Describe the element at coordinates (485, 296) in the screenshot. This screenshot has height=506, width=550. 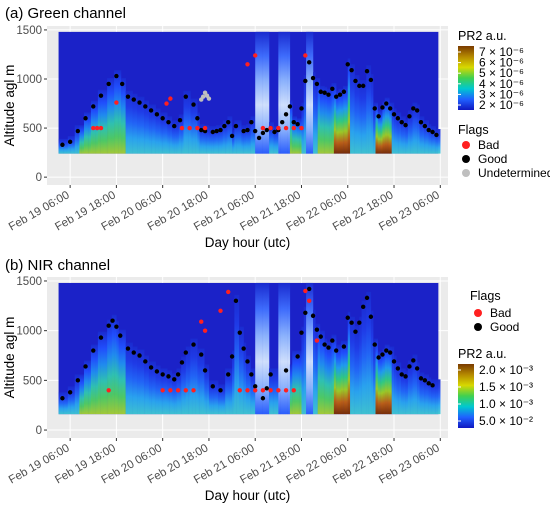
I see `flags-legend-title: Flags` at that location.